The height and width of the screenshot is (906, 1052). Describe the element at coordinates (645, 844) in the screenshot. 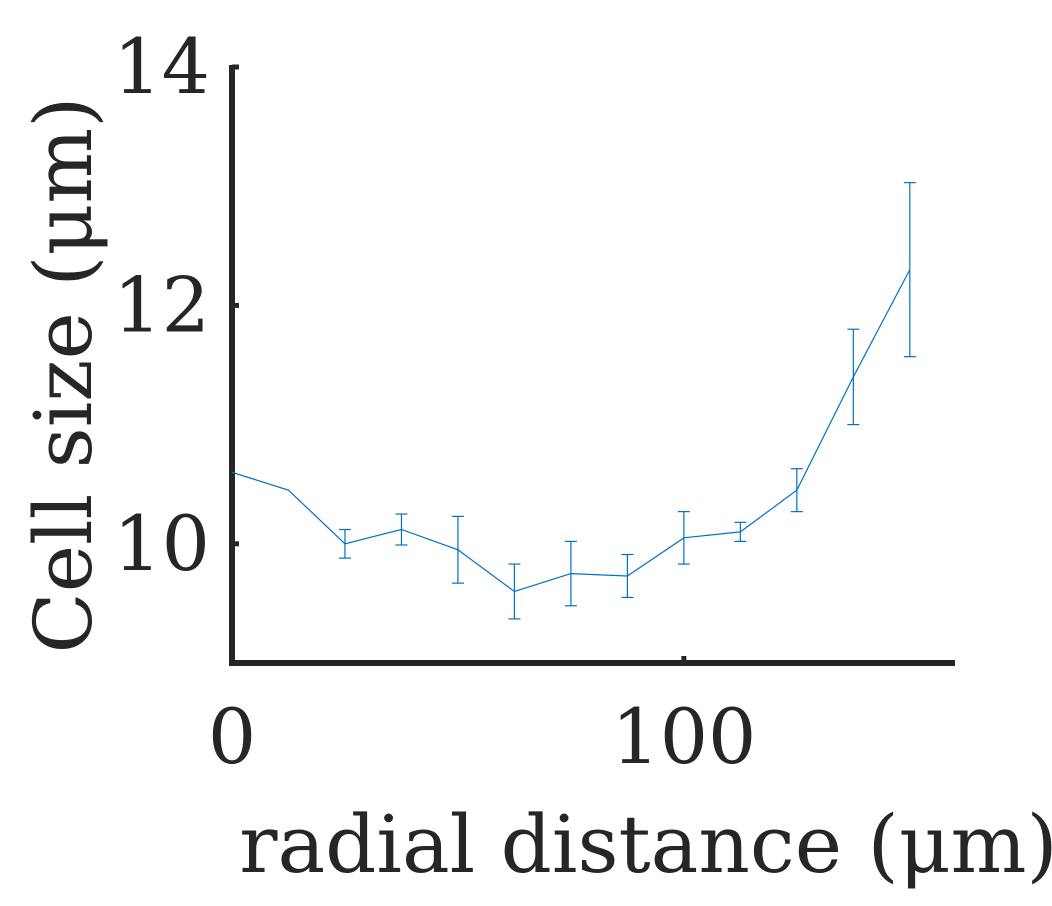

I see `x-axis-title: radial distance (μm)` at that location.